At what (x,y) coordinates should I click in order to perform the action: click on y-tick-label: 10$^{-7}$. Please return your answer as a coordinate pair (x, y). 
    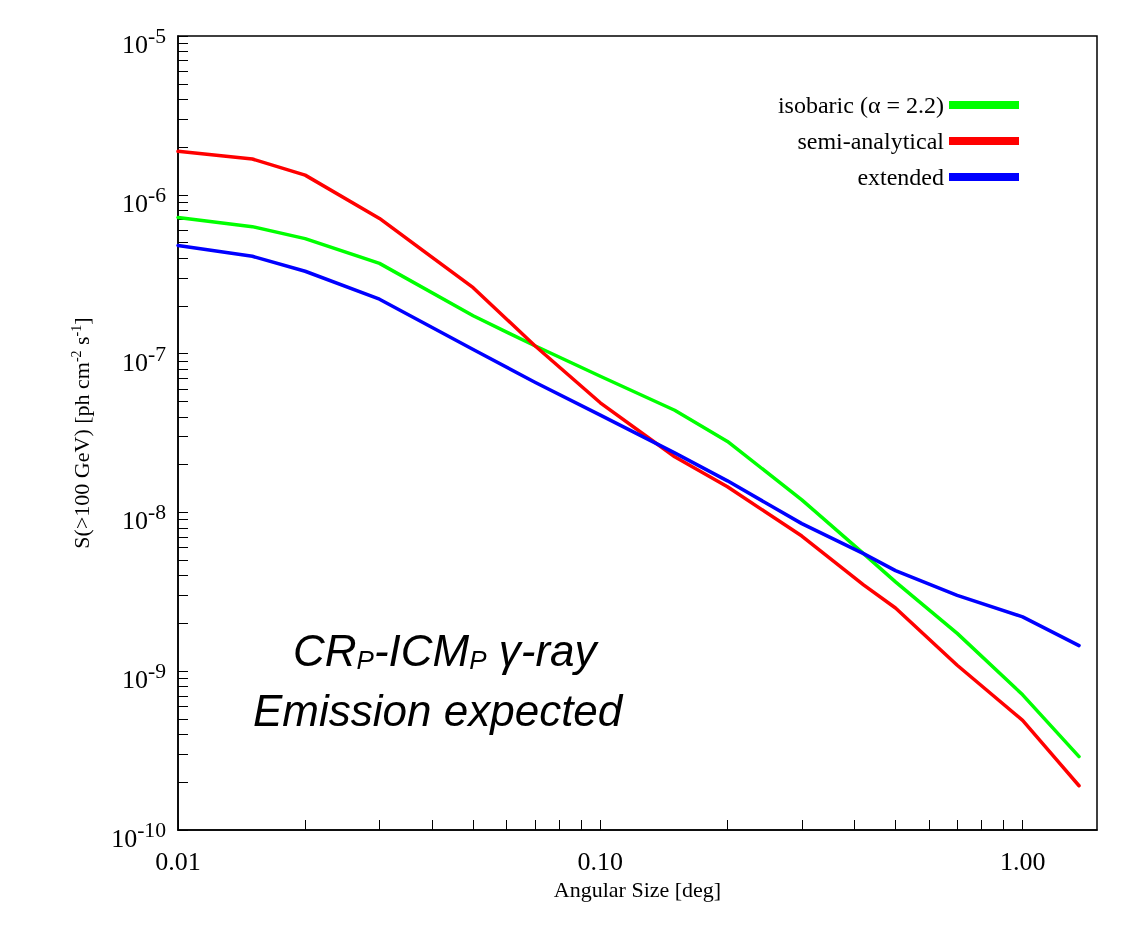
    Looking at the image, I should click on (143, 359).